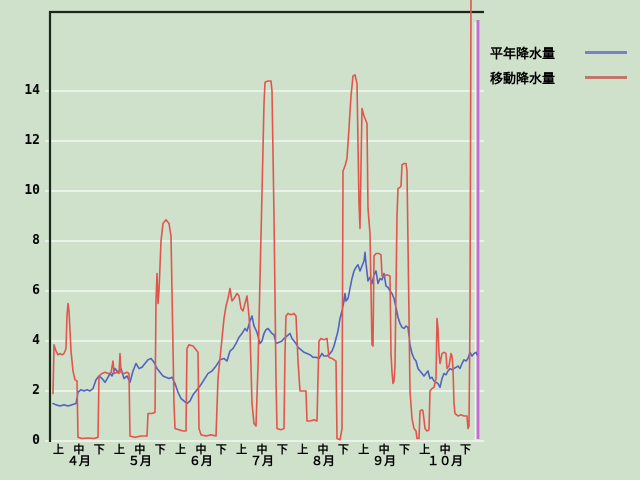  What do you see at coordinates (32, 90) in the screenshot?
I see `y-axis-label: 14` at bounding box center [32, 90].